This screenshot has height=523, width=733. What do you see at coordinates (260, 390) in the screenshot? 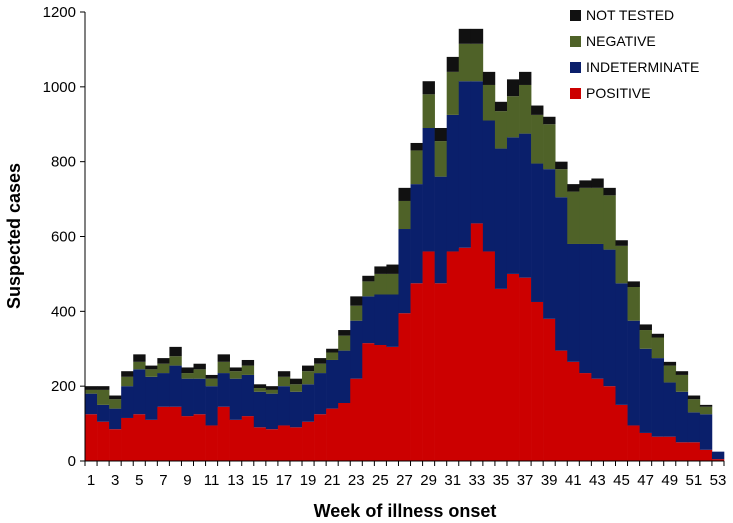
I see `bar-week-15-negative` at bounding box center [260, 390].